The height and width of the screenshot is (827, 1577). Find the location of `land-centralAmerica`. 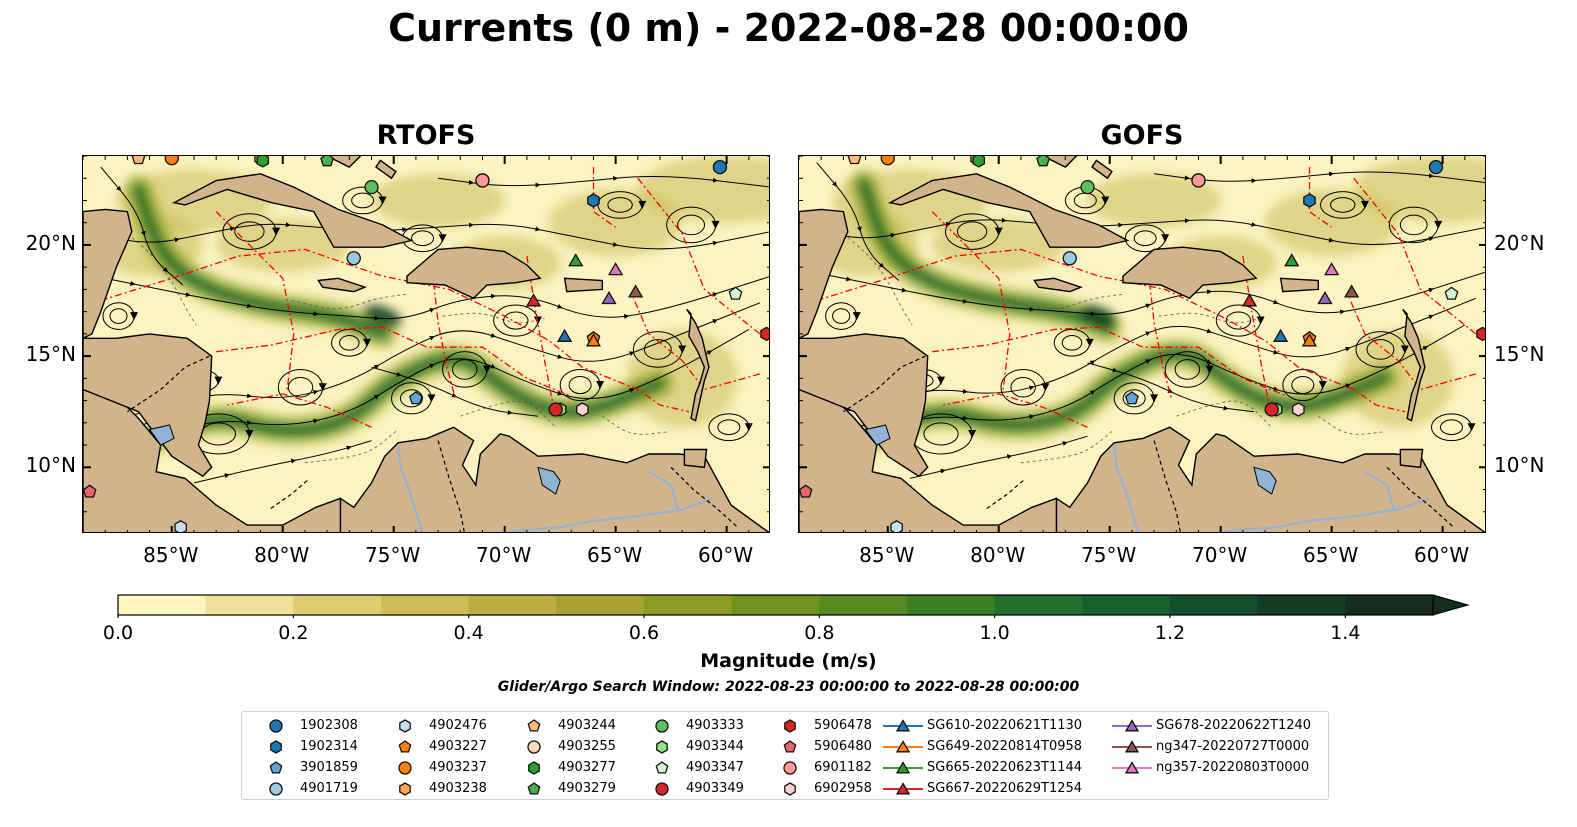

land-centralAmerica is located at coordinates (212, 460).